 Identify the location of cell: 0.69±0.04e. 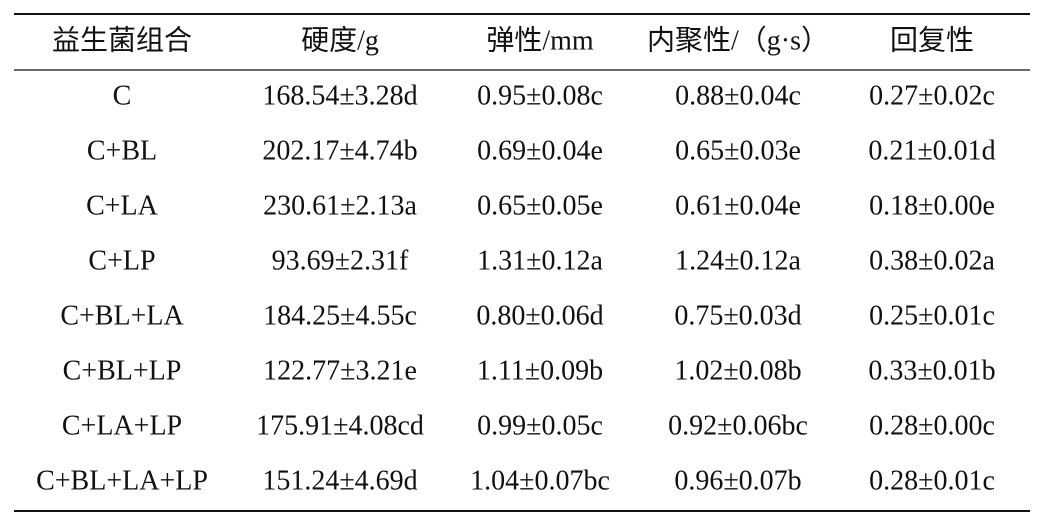
(540, 150).